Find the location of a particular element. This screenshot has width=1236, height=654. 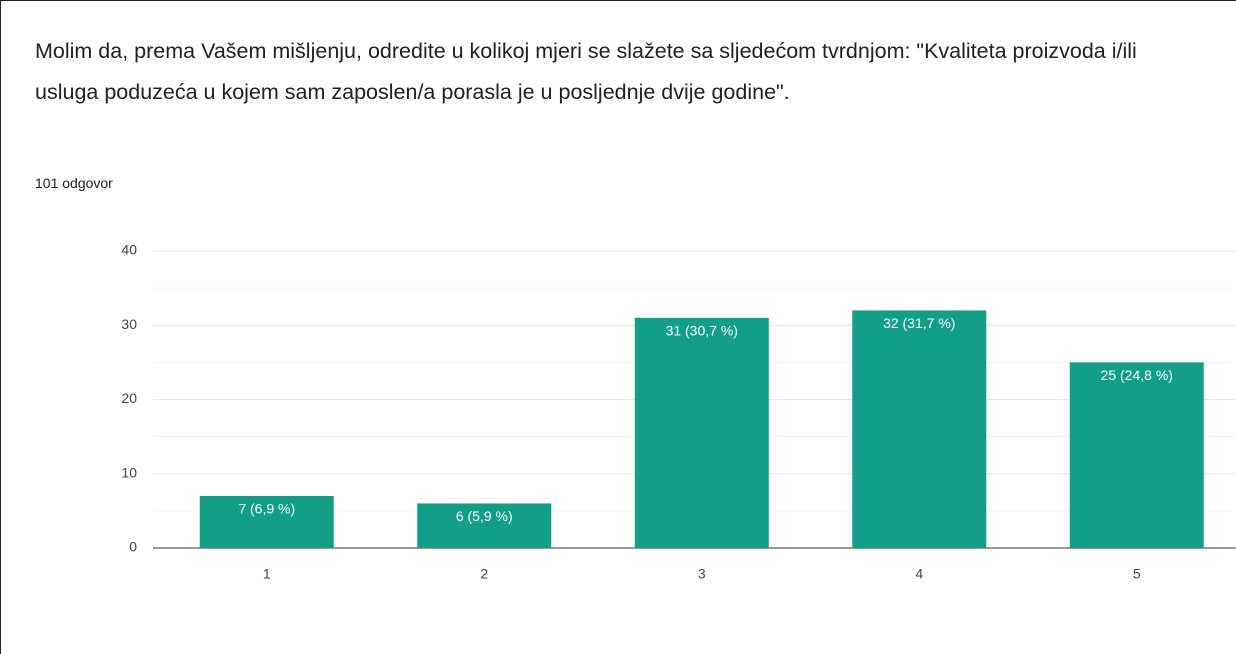

value-label: 7 (6,9 %) is located at coordinates (266, 509).